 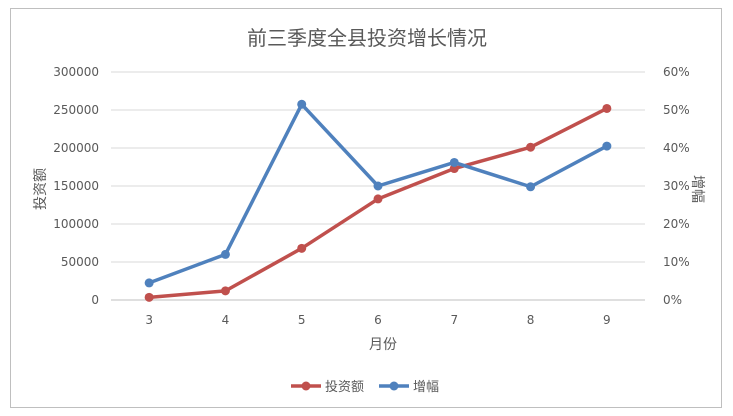 I want to click on y2-tick-label: 30%, so click(x=676, y=186).